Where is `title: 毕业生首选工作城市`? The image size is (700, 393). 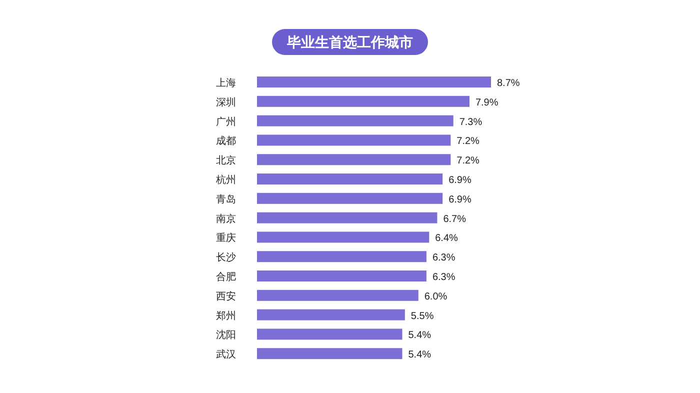
title: 毕业生首选工作城市 is located at coordinates (350, 42).